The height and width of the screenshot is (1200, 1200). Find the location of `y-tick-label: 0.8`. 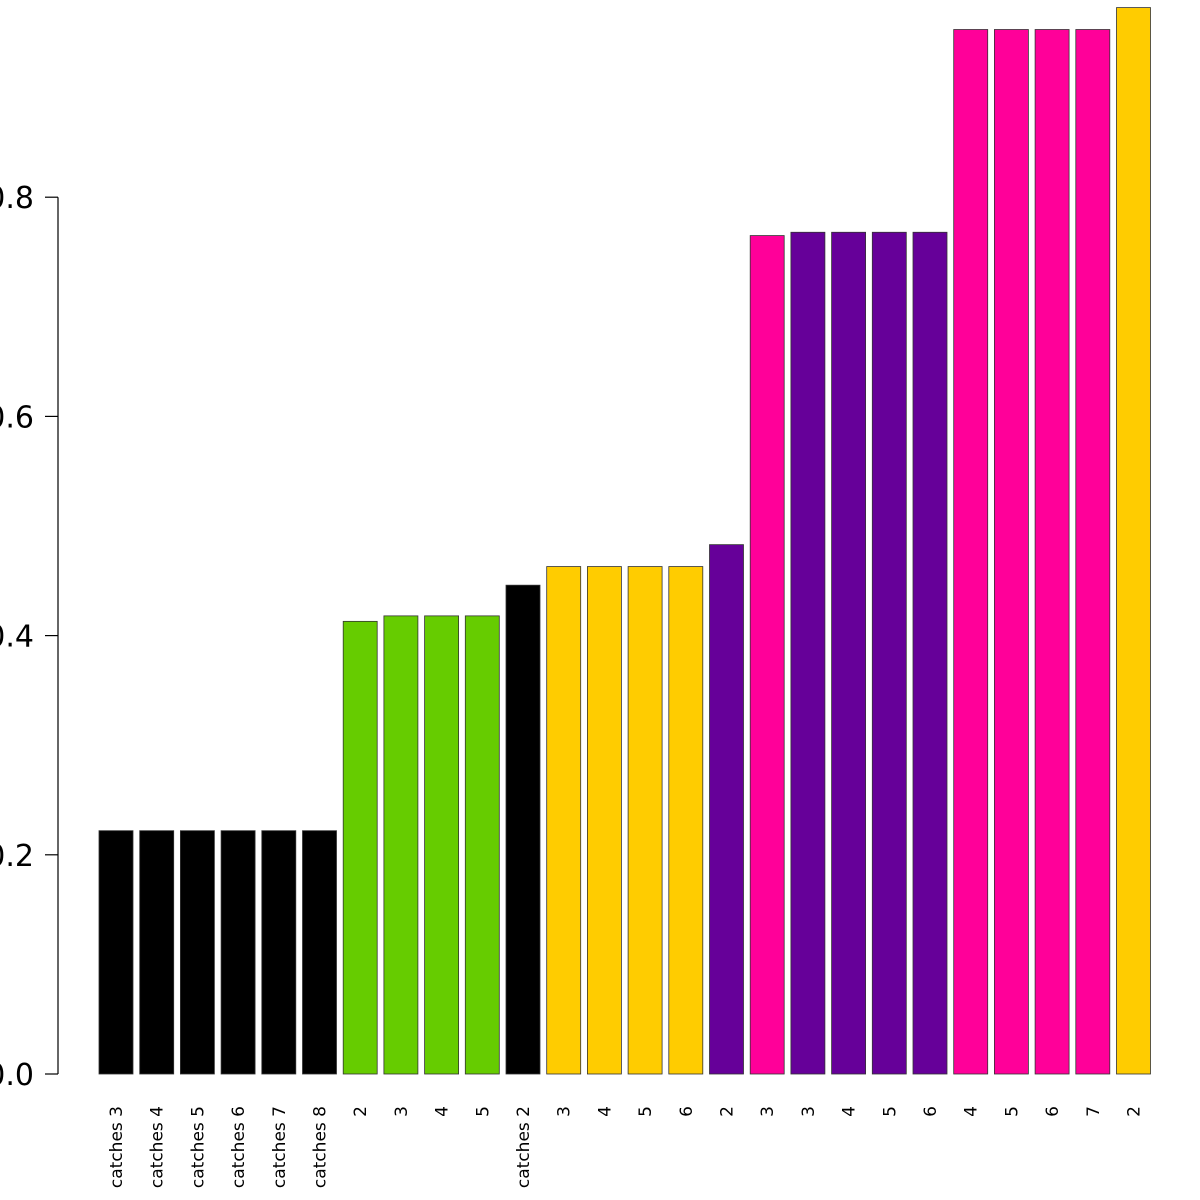

y-tick-label: 0.8 is located at coordinates (17, 198).